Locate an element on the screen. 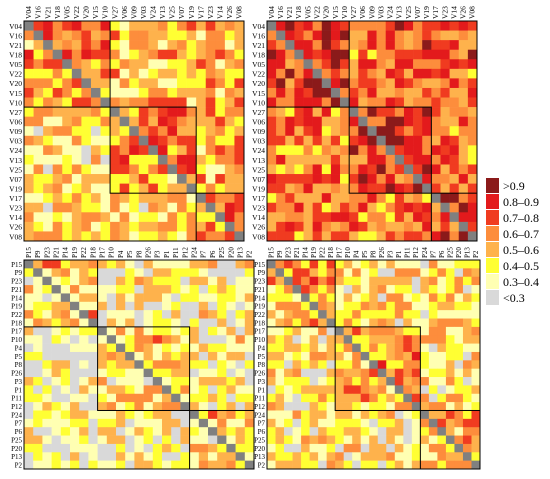 This screenshot has width=550, height=479. column-label: P13 is located at coordinates (467, 252).